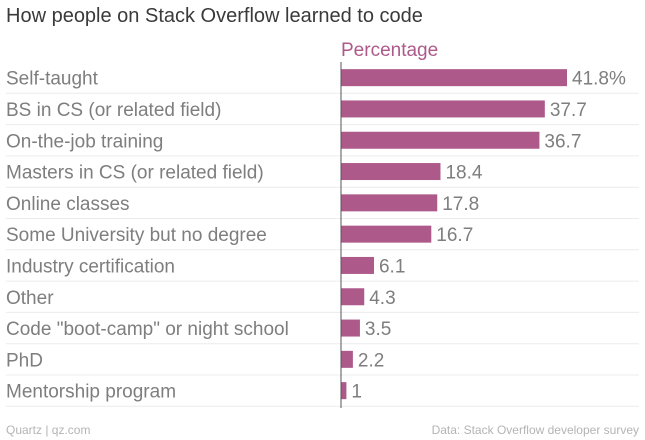 The image size is (645, 440). What do you see at coordinates (389, 50) in the screenshot?
I see `series-header: Percentage` at bounding box center [389, 50].